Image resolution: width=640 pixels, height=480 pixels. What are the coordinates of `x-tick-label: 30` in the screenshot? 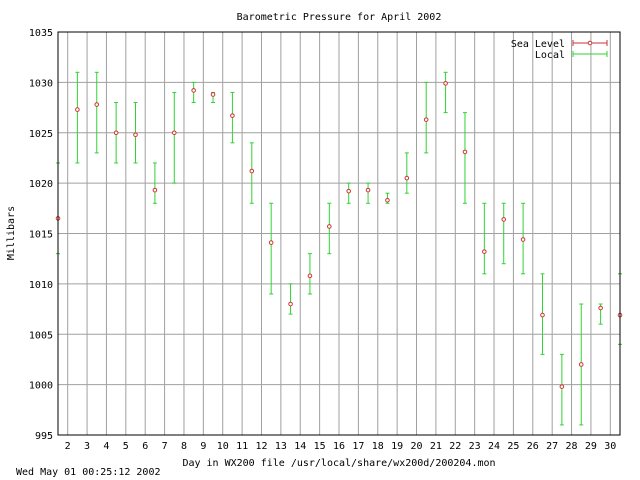 It's located at (610, 446).